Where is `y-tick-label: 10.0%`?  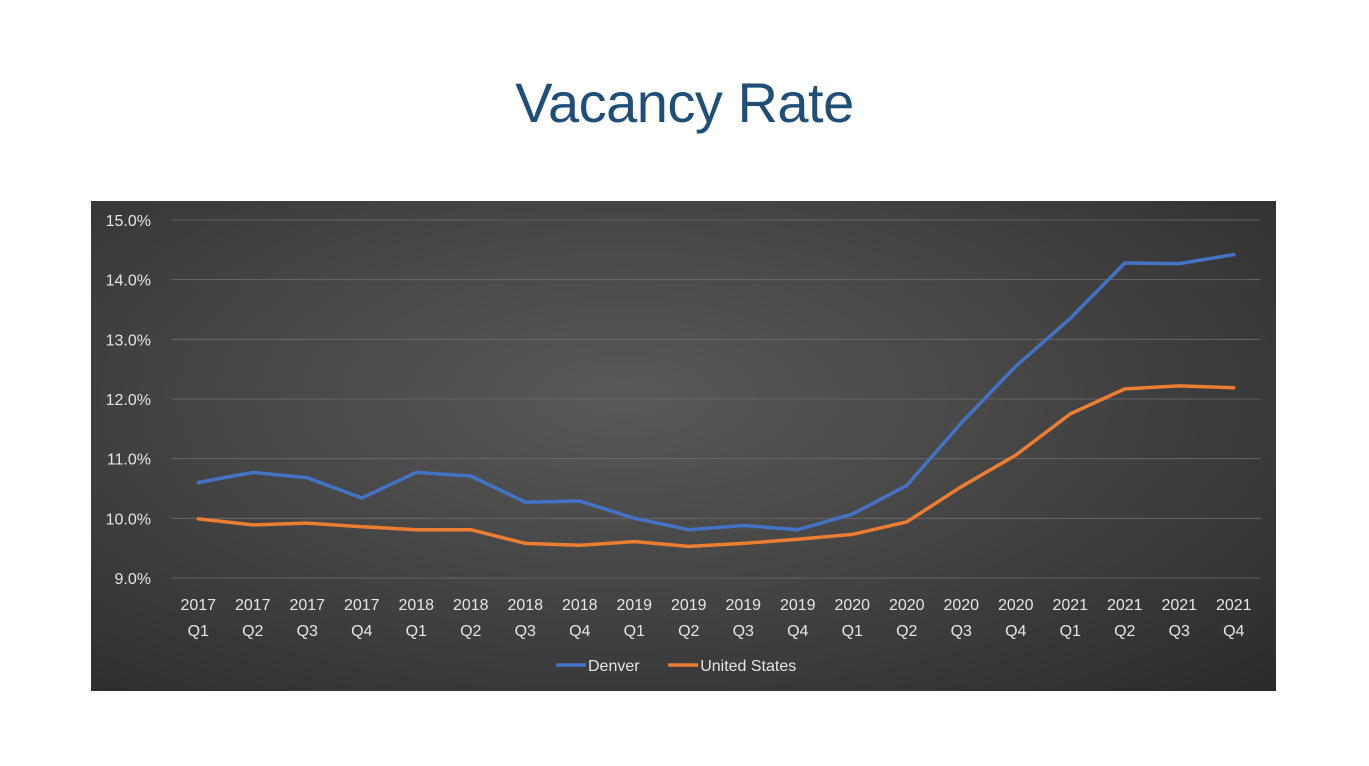
y-tick-label: 10.0% is located at coordinates (128, 519).